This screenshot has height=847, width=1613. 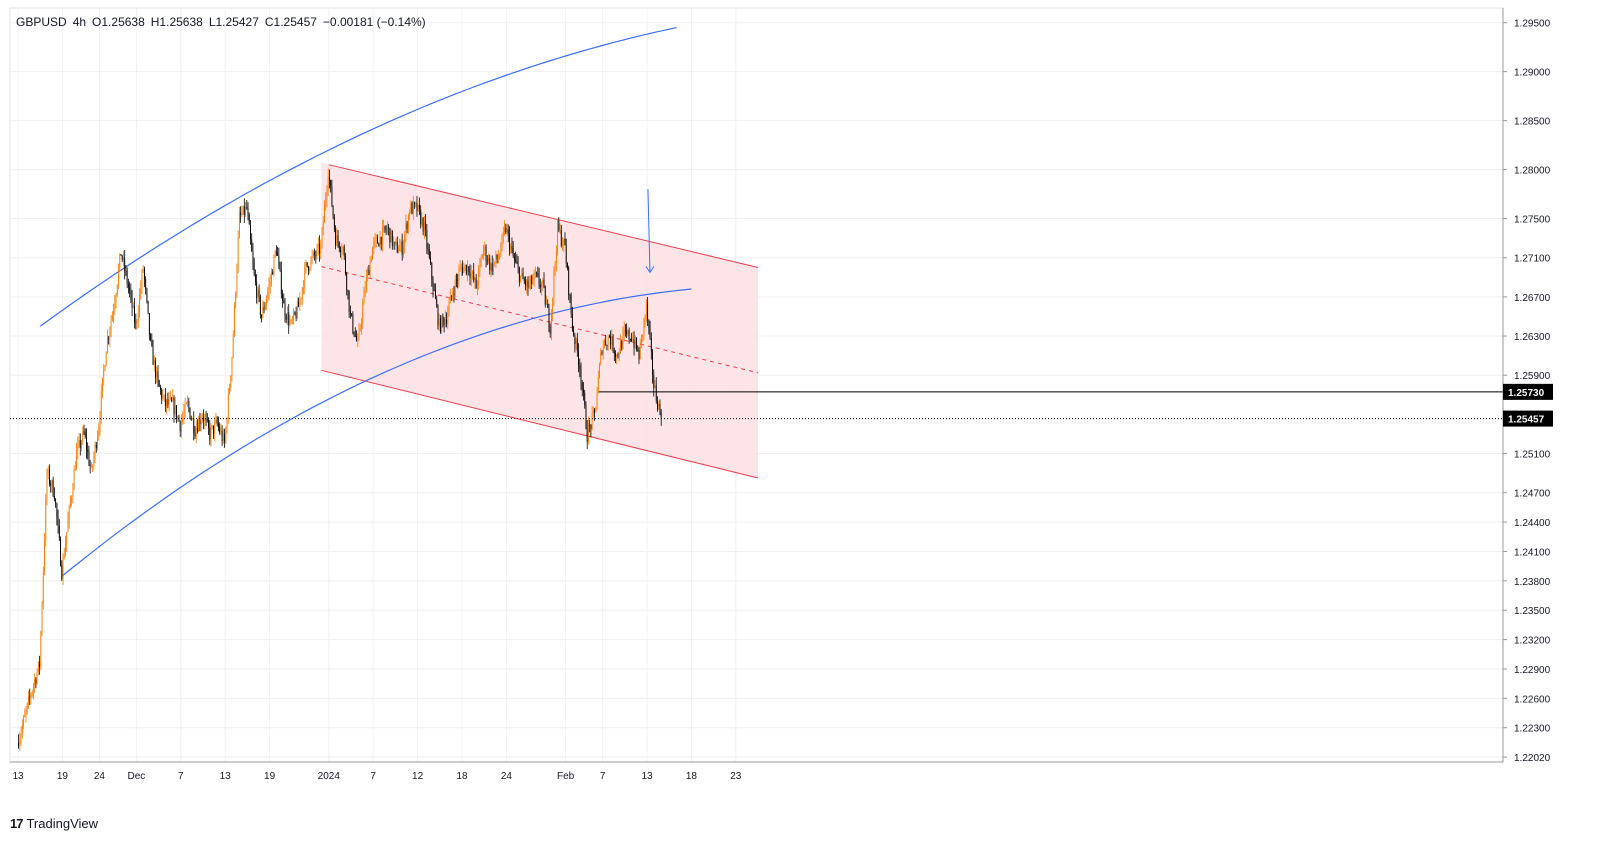 What do you see at coordinates (647, 776) in the screenshot?
I see `date-tick-label: 13` at bounding box center [647, 776].